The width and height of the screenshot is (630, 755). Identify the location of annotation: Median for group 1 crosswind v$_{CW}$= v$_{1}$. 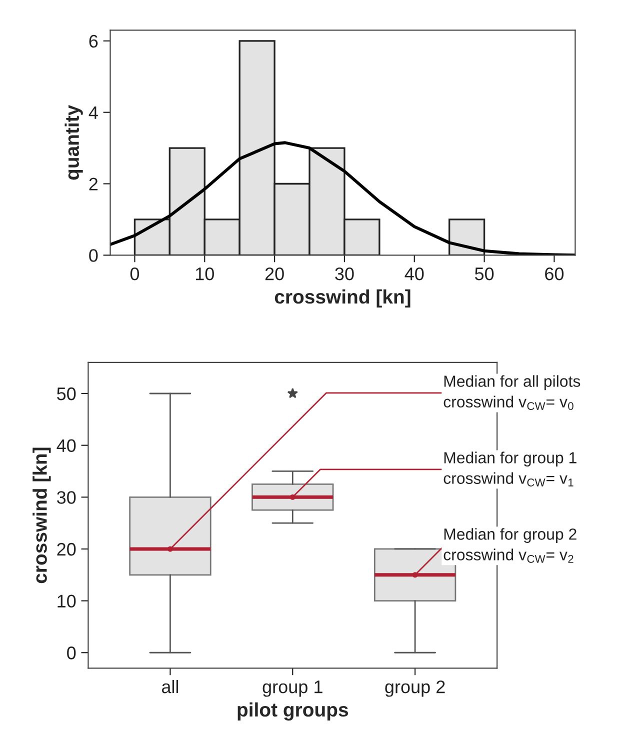
(510, 469).